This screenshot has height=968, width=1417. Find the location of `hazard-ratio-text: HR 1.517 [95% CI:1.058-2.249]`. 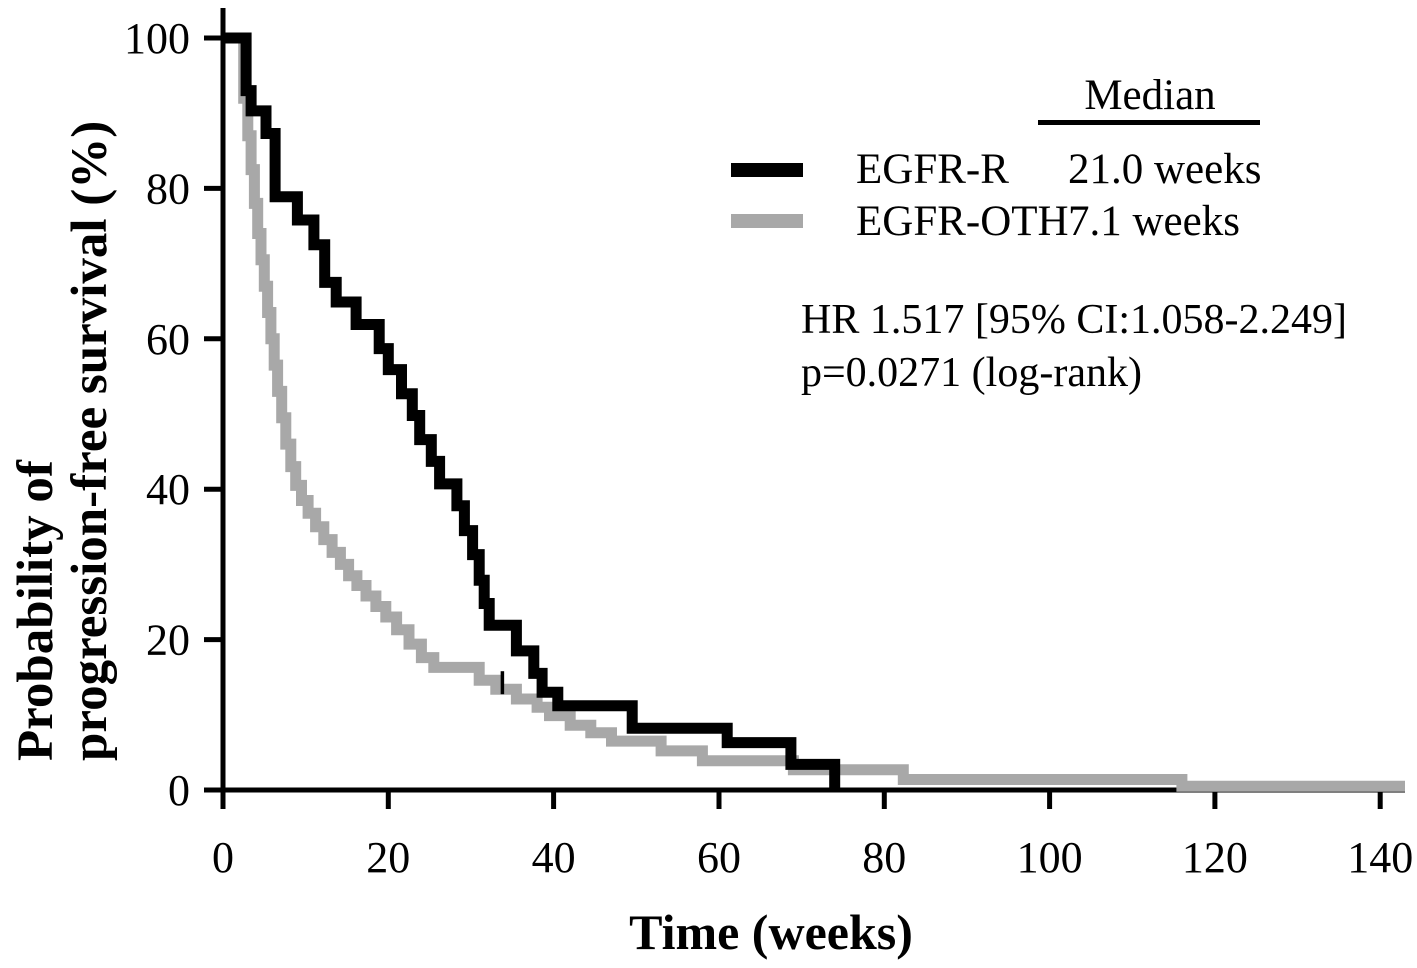

hazard-ratio-text: HR 1.517 [95% CI:1.058-2.249] is located at coordinates (1074, 320).